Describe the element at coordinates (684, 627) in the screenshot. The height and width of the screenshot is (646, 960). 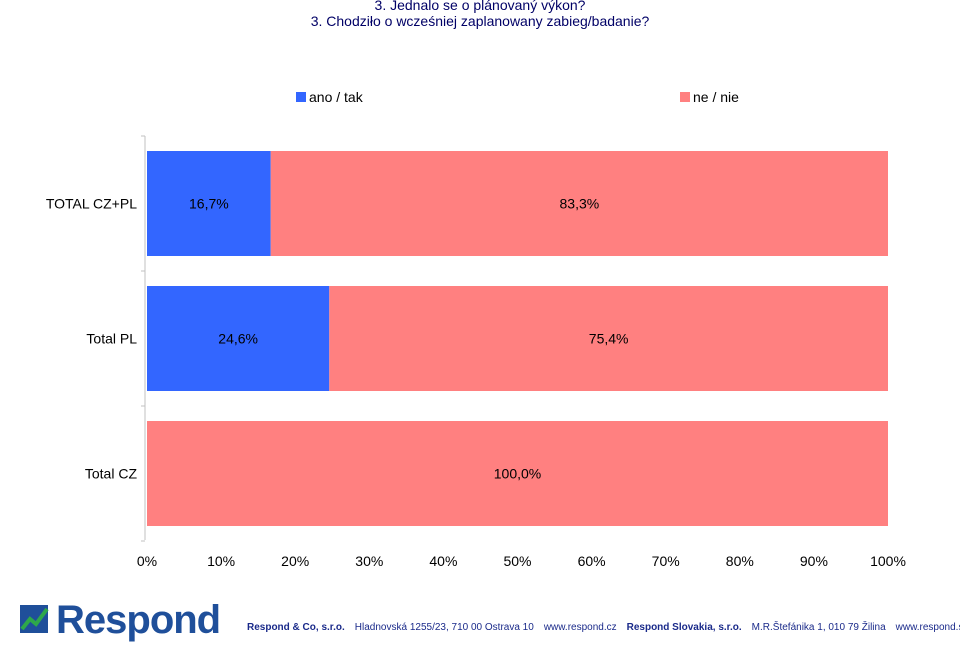
I see `footer-company-sk: Respond Slovakia, s.r.o.` at that location.